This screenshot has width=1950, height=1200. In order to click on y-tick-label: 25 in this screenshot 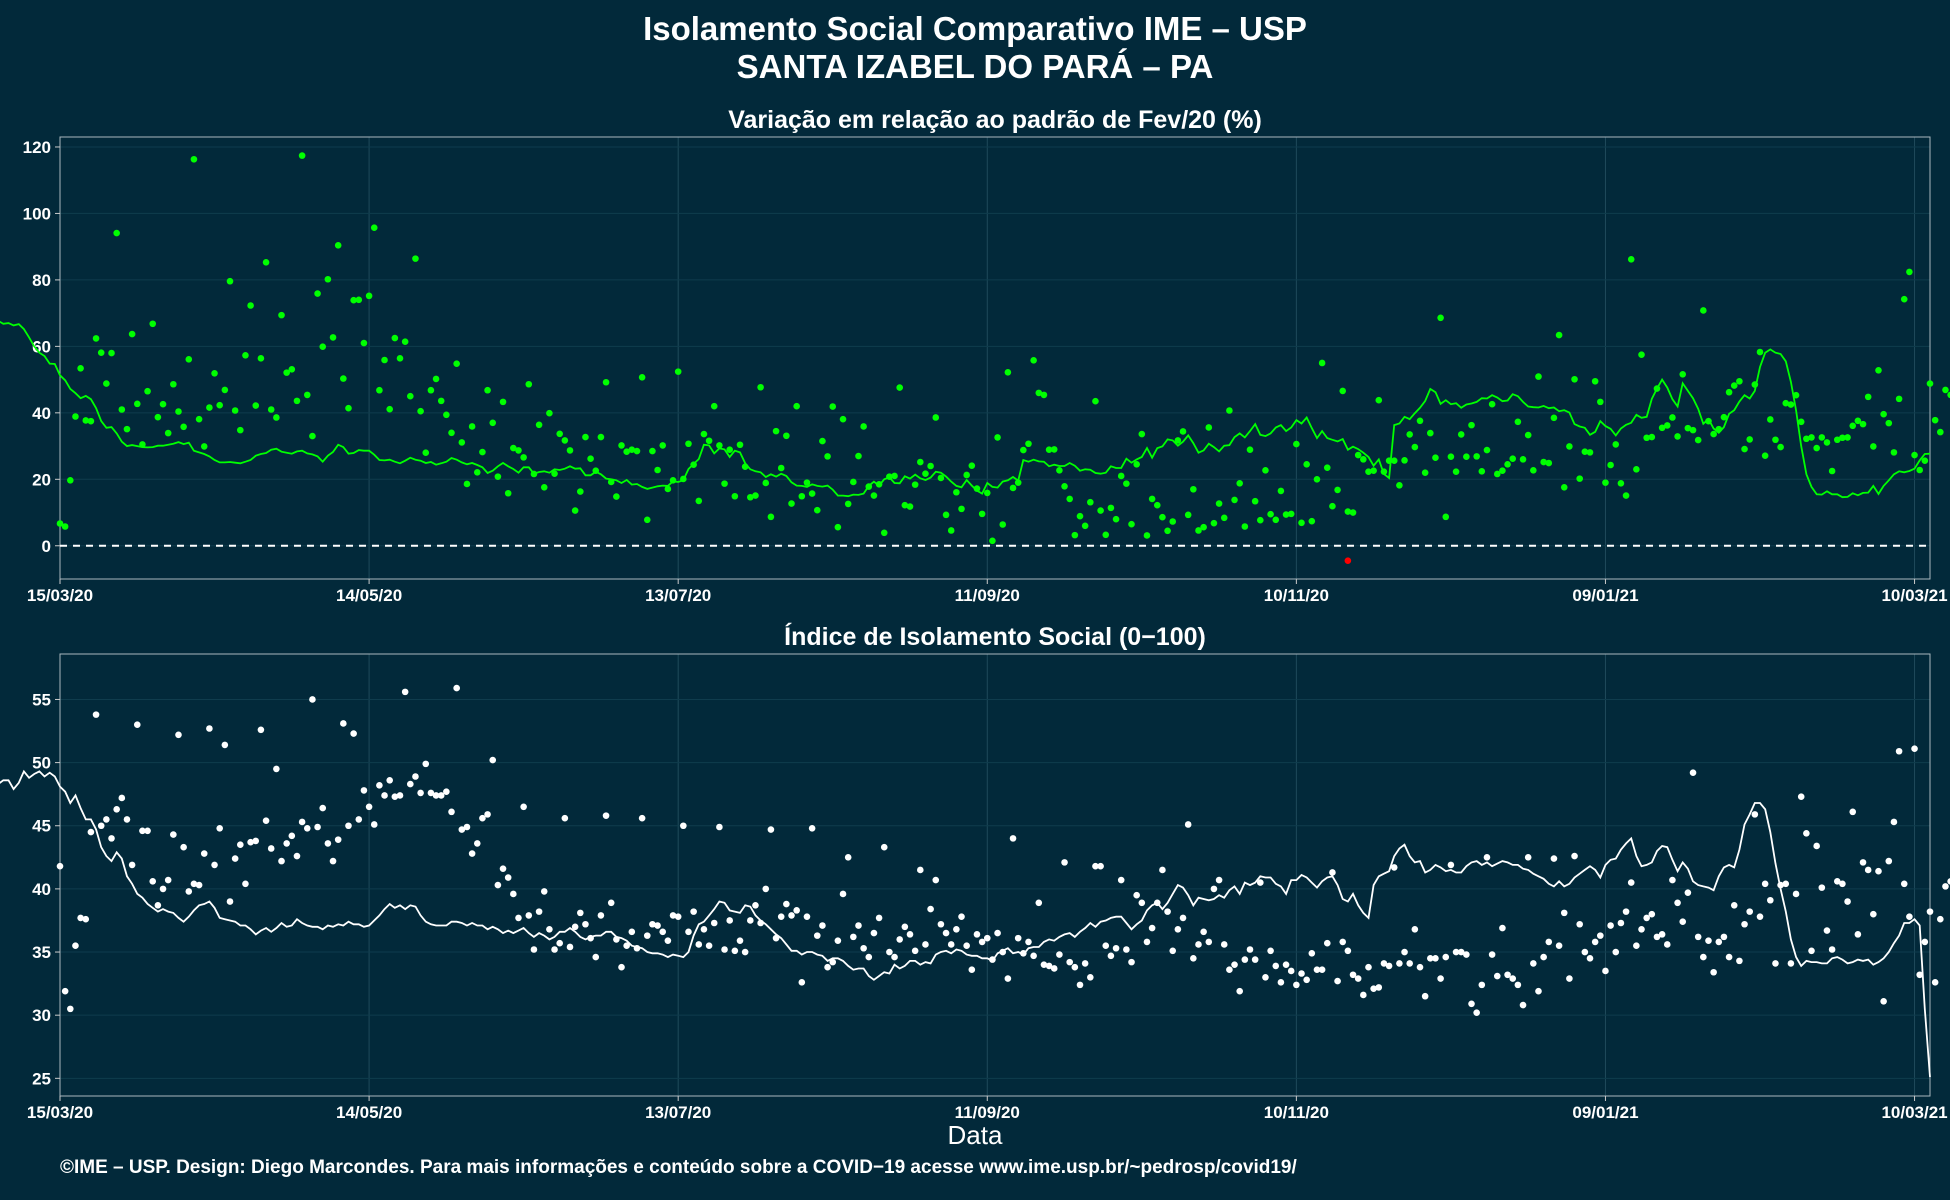, I will do `click(41, 1078)`.